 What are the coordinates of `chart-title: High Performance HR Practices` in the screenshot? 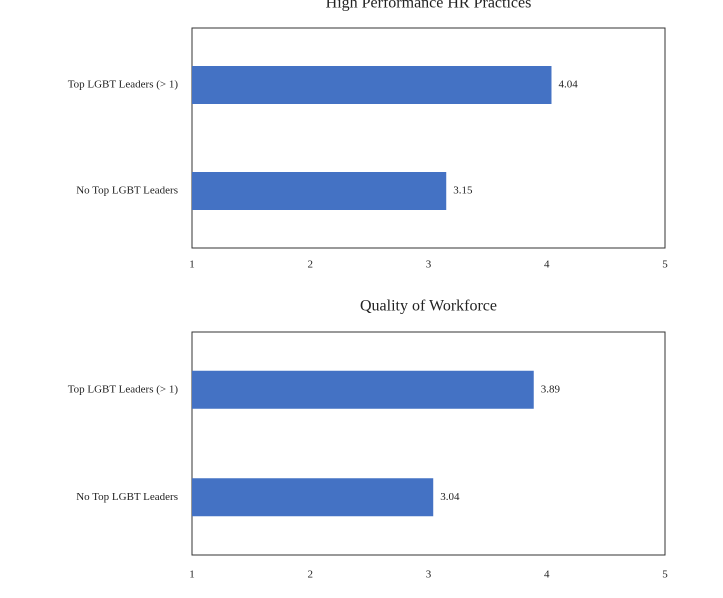 It's located at (429, 6).